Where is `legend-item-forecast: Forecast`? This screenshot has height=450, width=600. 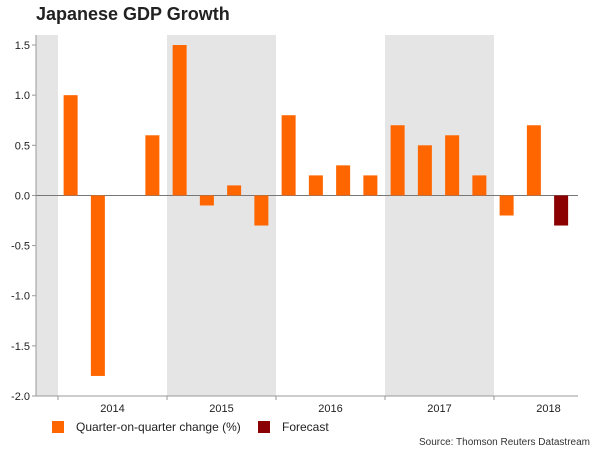 legend-item-forecast: Forecast is located at coordinates (293, 427).